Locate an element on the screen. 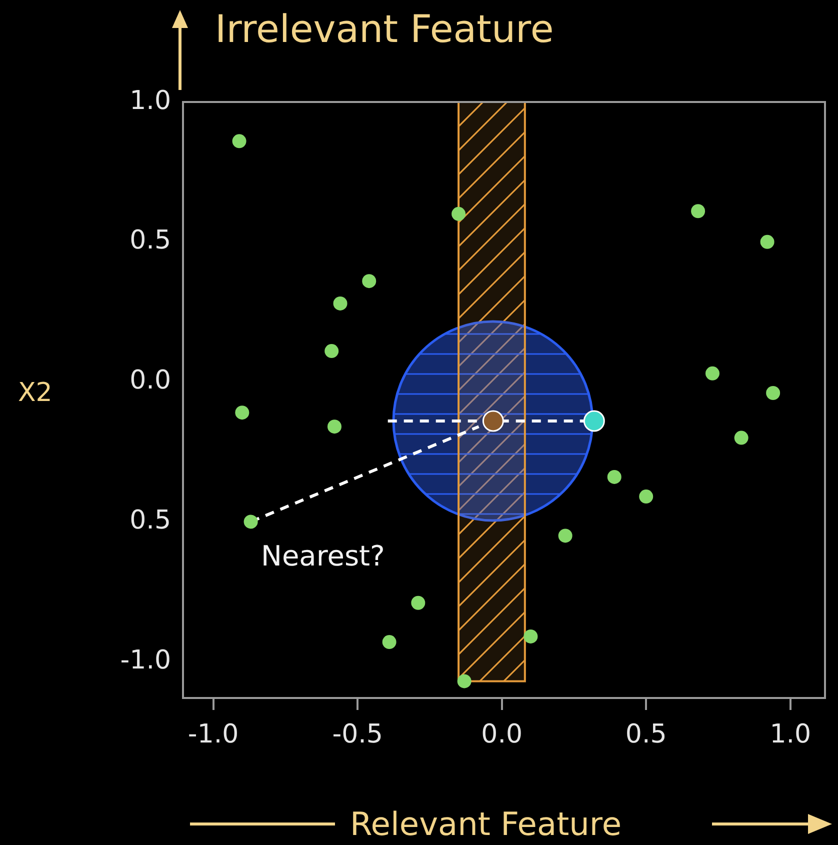 The width and height of the screenshot is (838, 845). x-tick-label: 0.0 is located at coordinates (502, 734).